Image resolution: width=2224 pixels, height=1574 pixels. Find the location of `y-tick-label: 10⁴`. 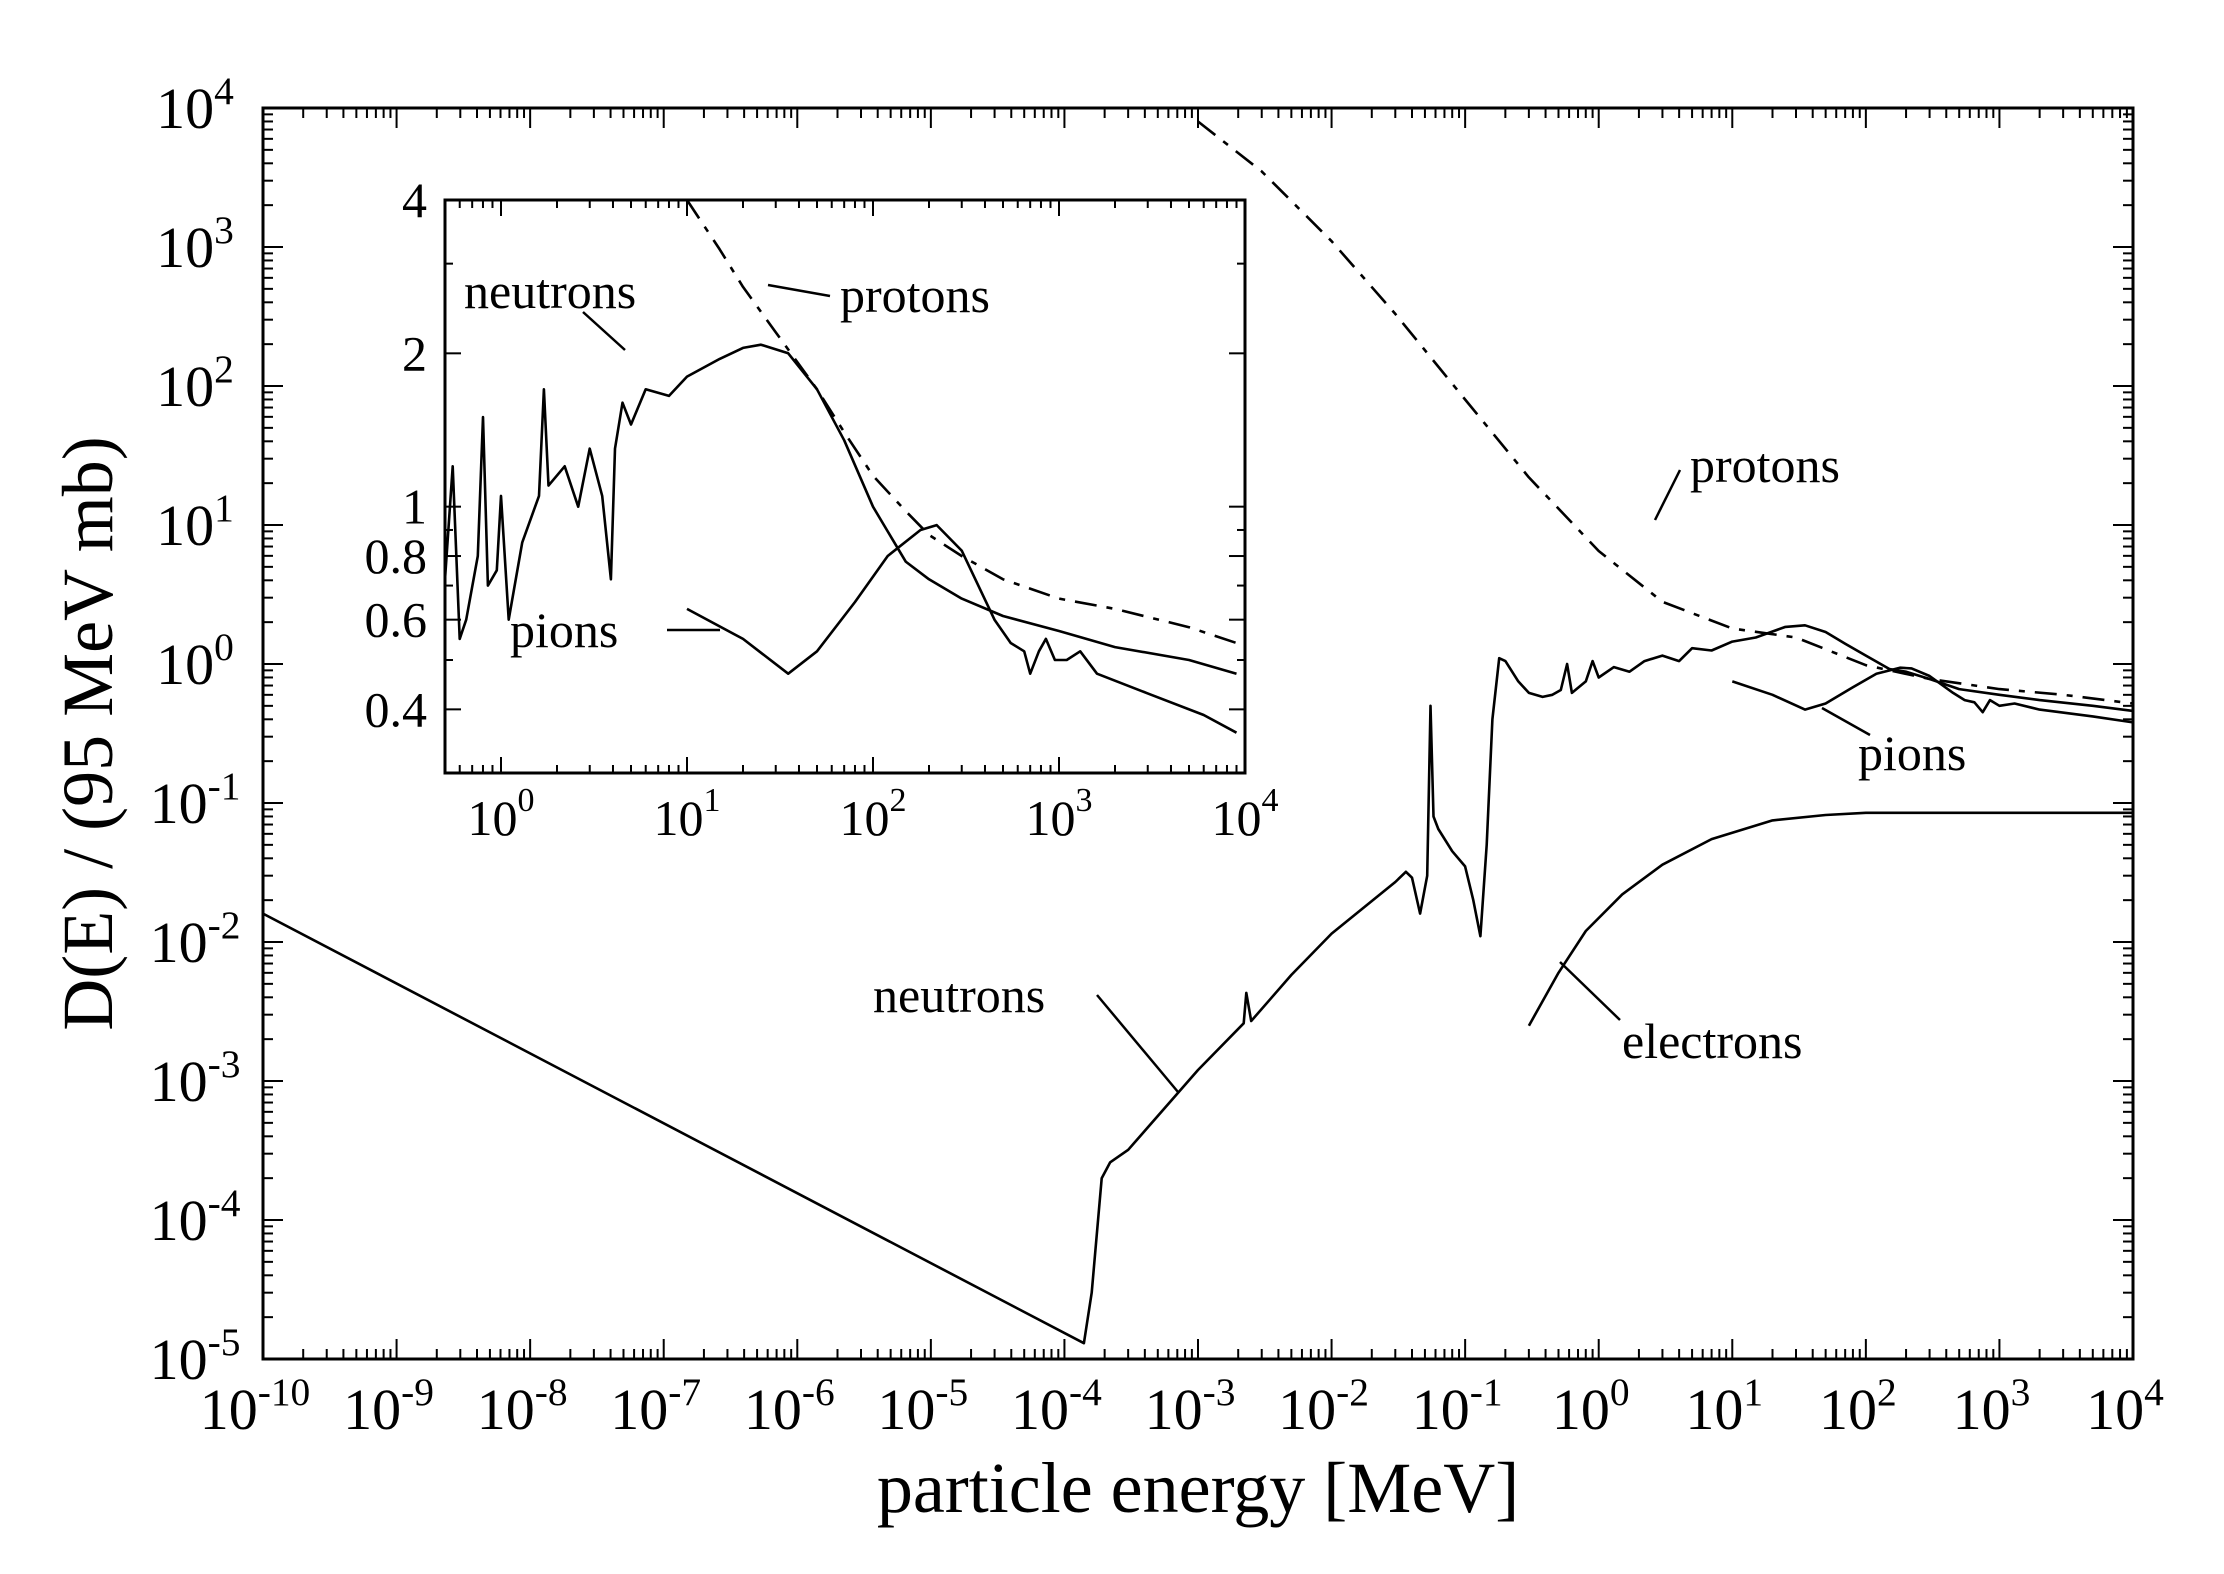

y-tick-label: 10⁴ is located at coordinates (195, 105).